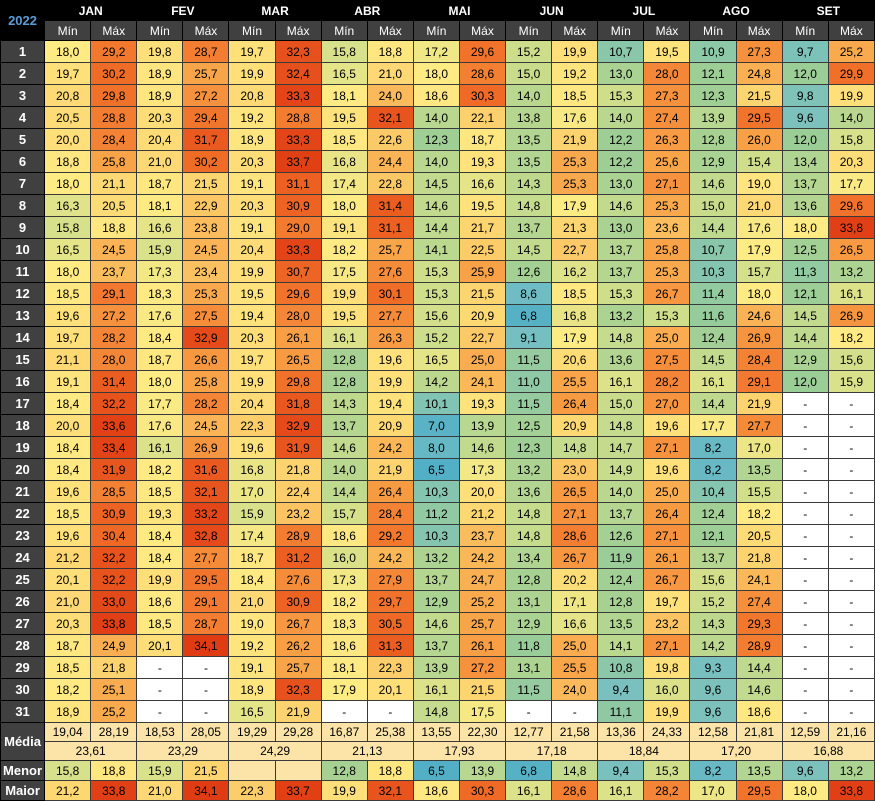 Image resolution: width=875 pixels, height=801 pixels. What do you see at coordinates (344, 732) in the screenshot?
I see `media-cell: 16,87` at bounding box center [344, 732].